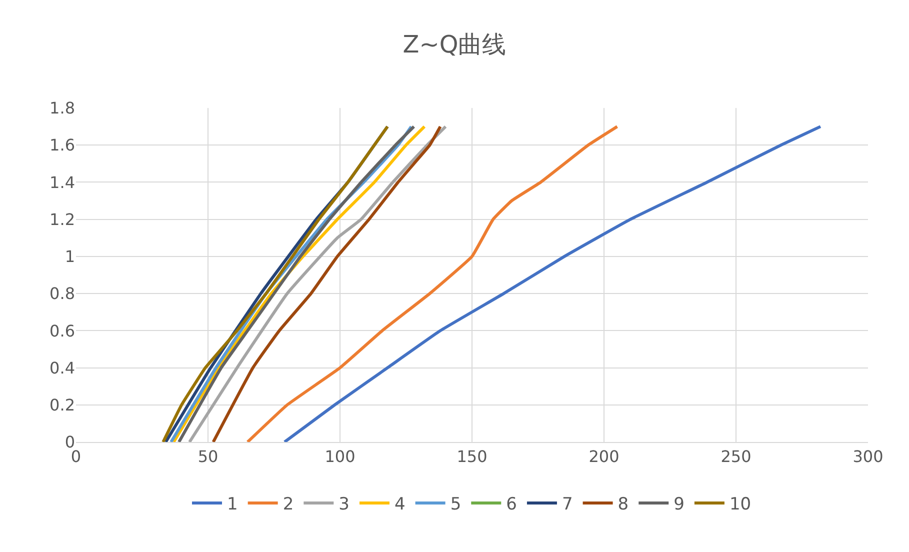 This screenshot has width=909, height=552. What do you see at coordinates (62, 219) in the screenshot?
I see `y-tick-label: 1.2` at bounding box center [62, 219].